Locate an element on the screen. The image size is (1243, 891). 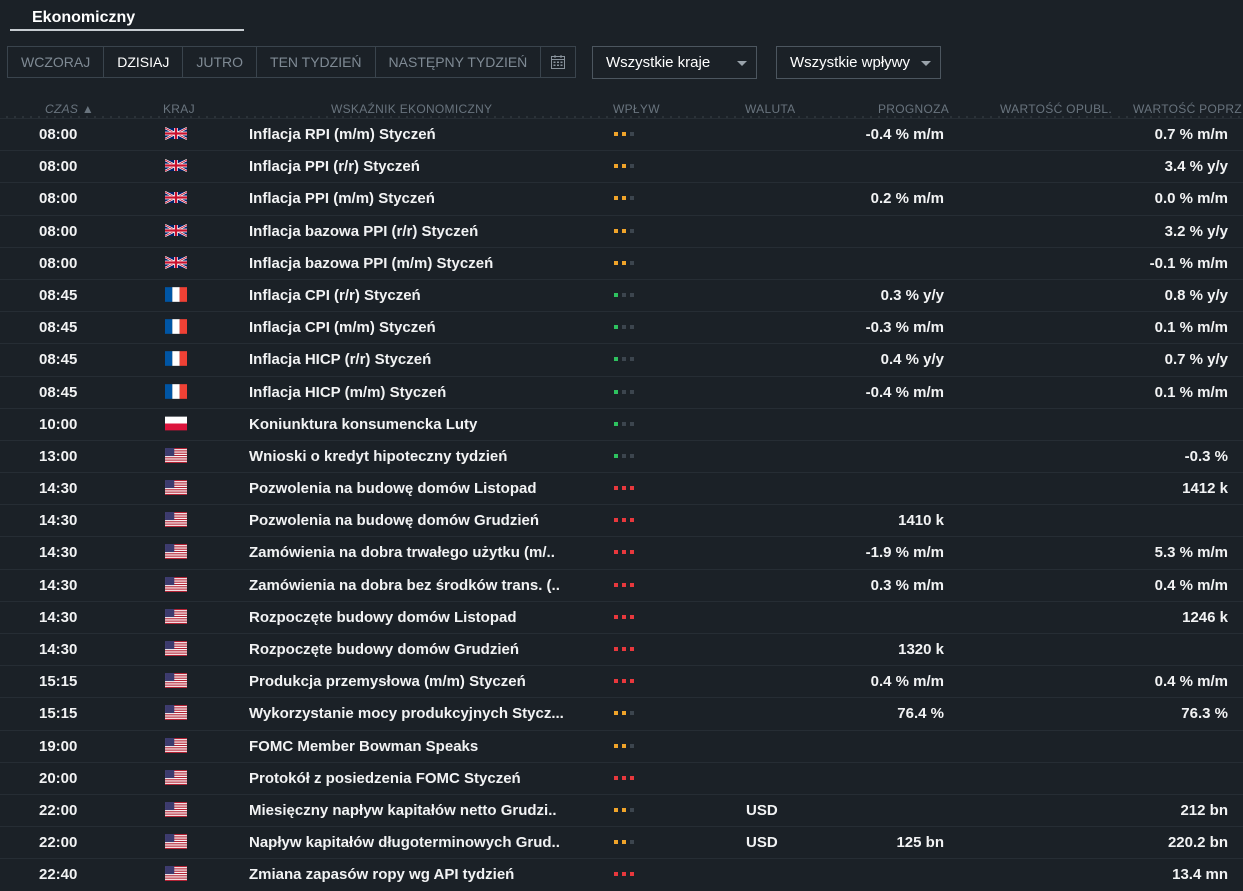
day-tab-yesterday: WCZORAJ is located at coordinates (56, 62).